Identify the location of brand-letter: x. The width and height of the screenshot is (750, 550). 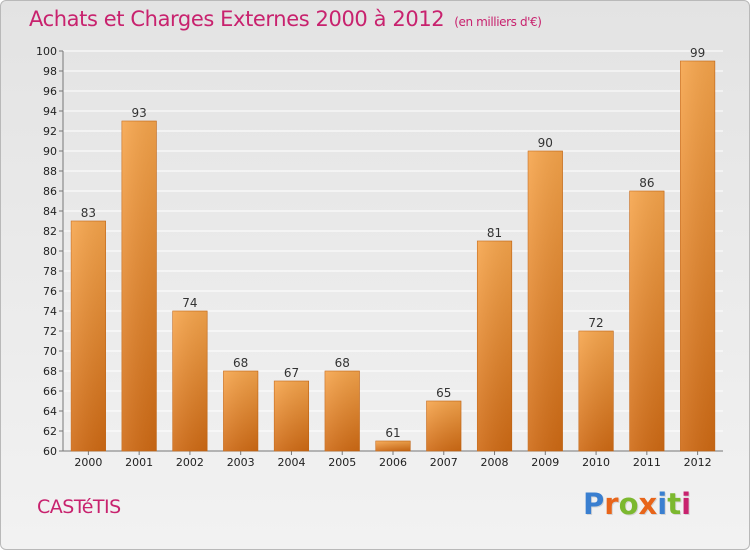
(648, 504).